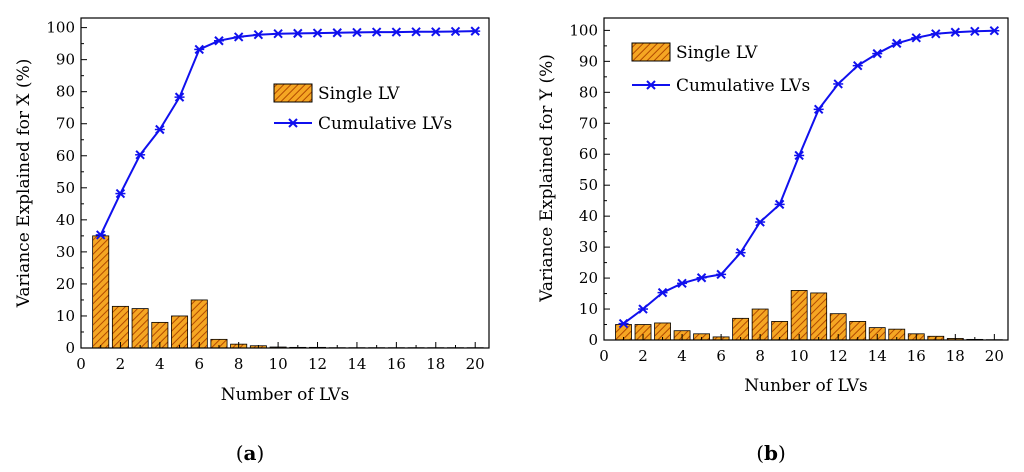  Describe the element at coordinates (743, 86) in the screenshot. I see `panel-b-legend-line-label: Cumulative LVs` at that location.